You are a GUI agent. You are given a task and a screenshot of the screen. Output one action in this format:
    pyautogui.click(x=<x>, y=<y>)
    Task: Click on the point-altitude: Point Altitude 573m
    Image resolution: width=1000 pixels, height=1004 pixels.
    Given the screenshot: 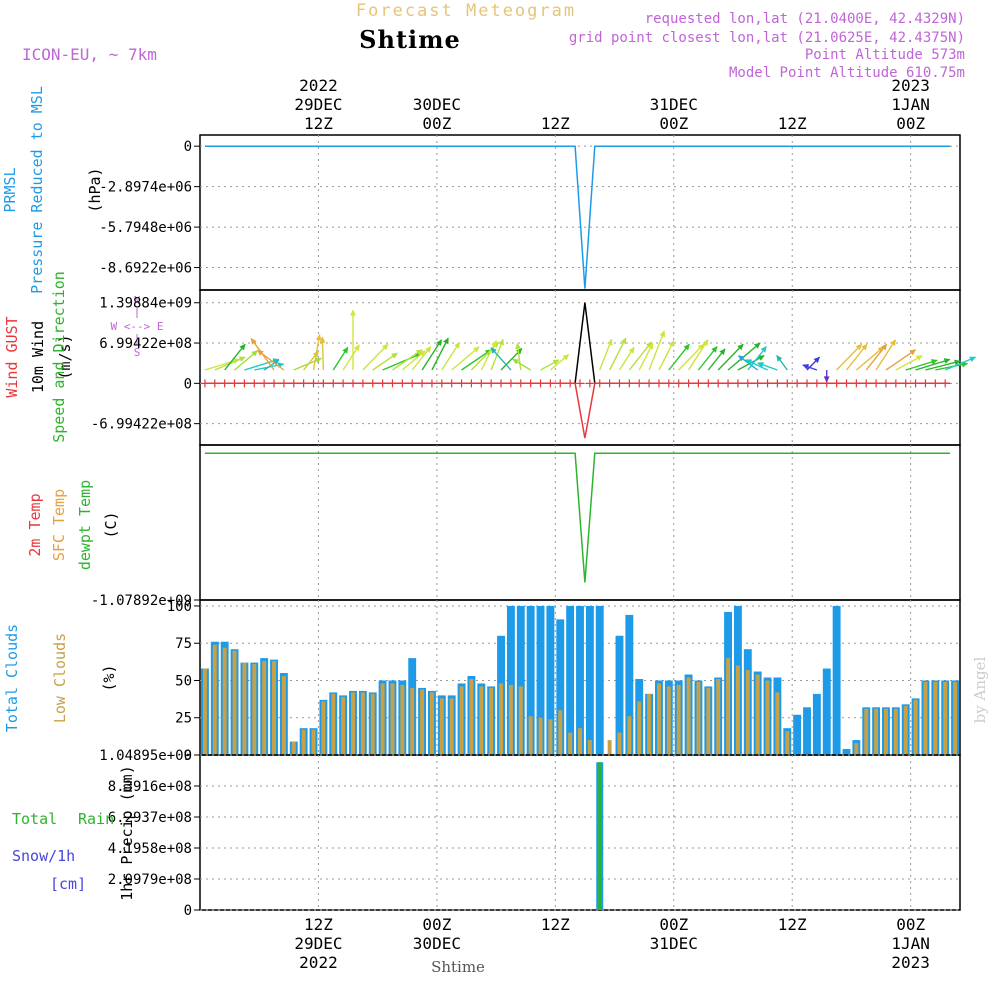 What is the action you would take?
    pyautogui.click(x=885, y=55)
    